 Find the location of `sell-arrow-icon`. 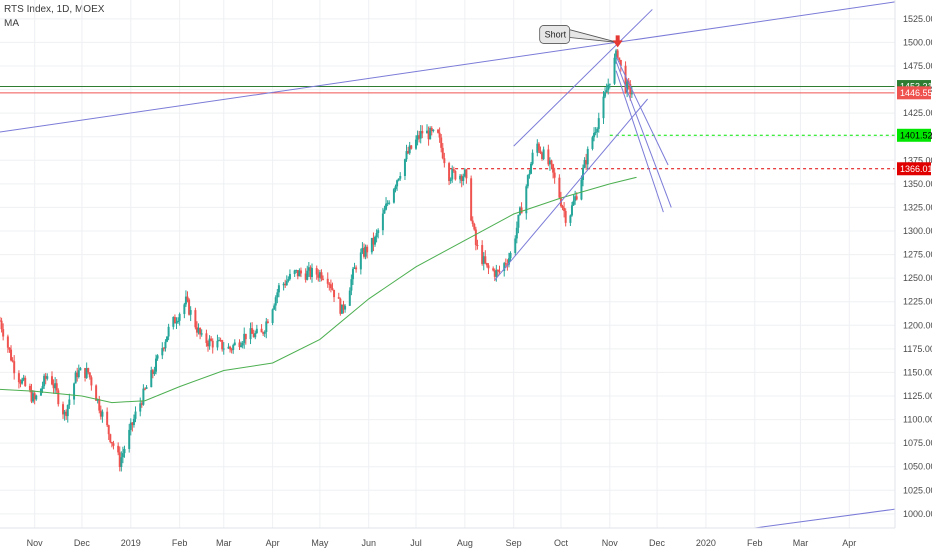

sell-arrow-icon is located at coordinates (617, 41).